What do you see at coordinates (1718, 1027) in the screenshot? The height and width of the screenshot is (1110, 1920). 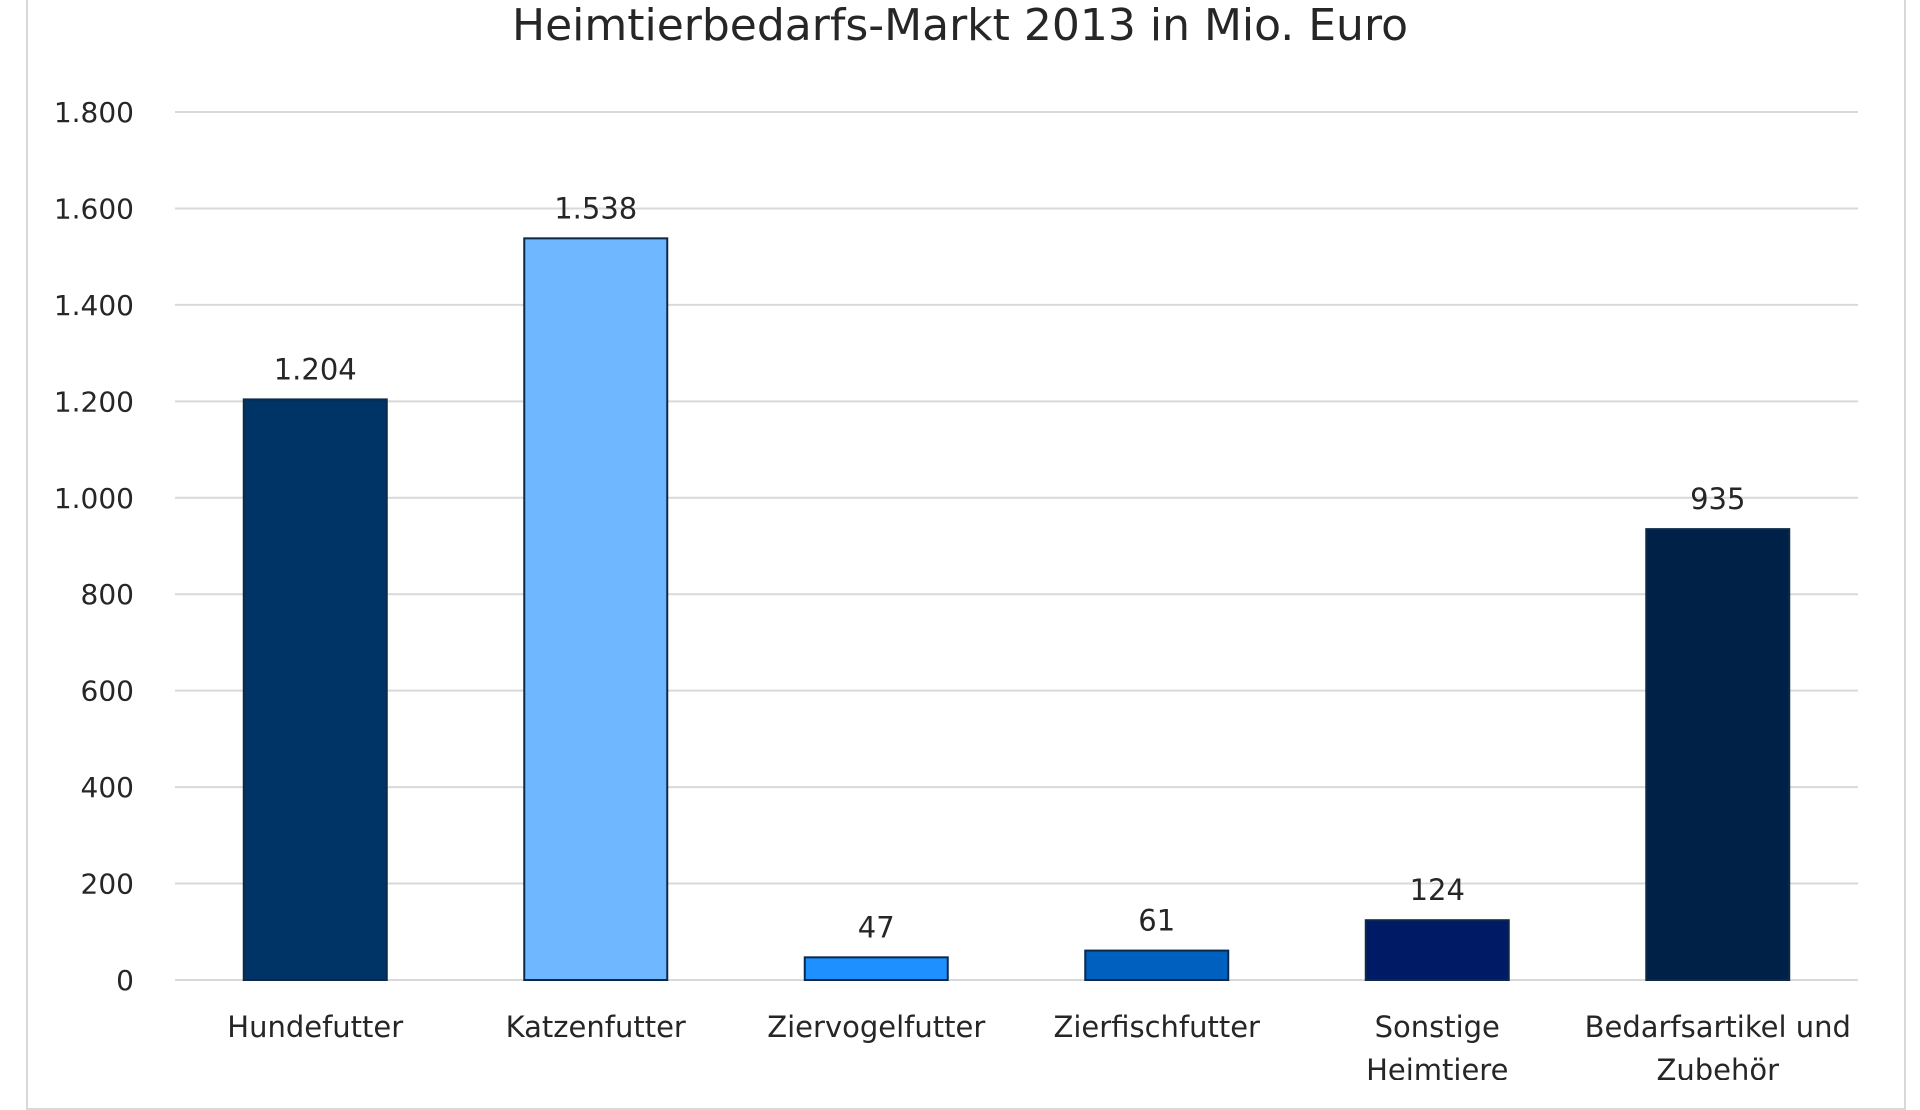 I see `x-tick-label-line: Bedarfsartikel und` at bounding box center [1718, 1027].